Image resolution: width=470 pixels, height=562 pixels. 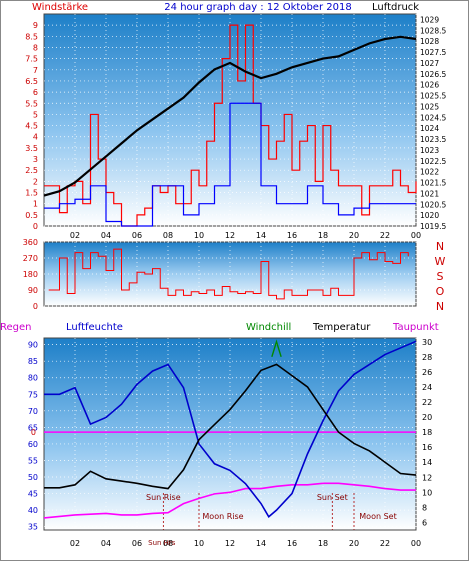 What do you see at coordinates (94, 327) in the screenshot?
I see `humidity-label: Luftfeuchte` at bounding box center [94, 327].